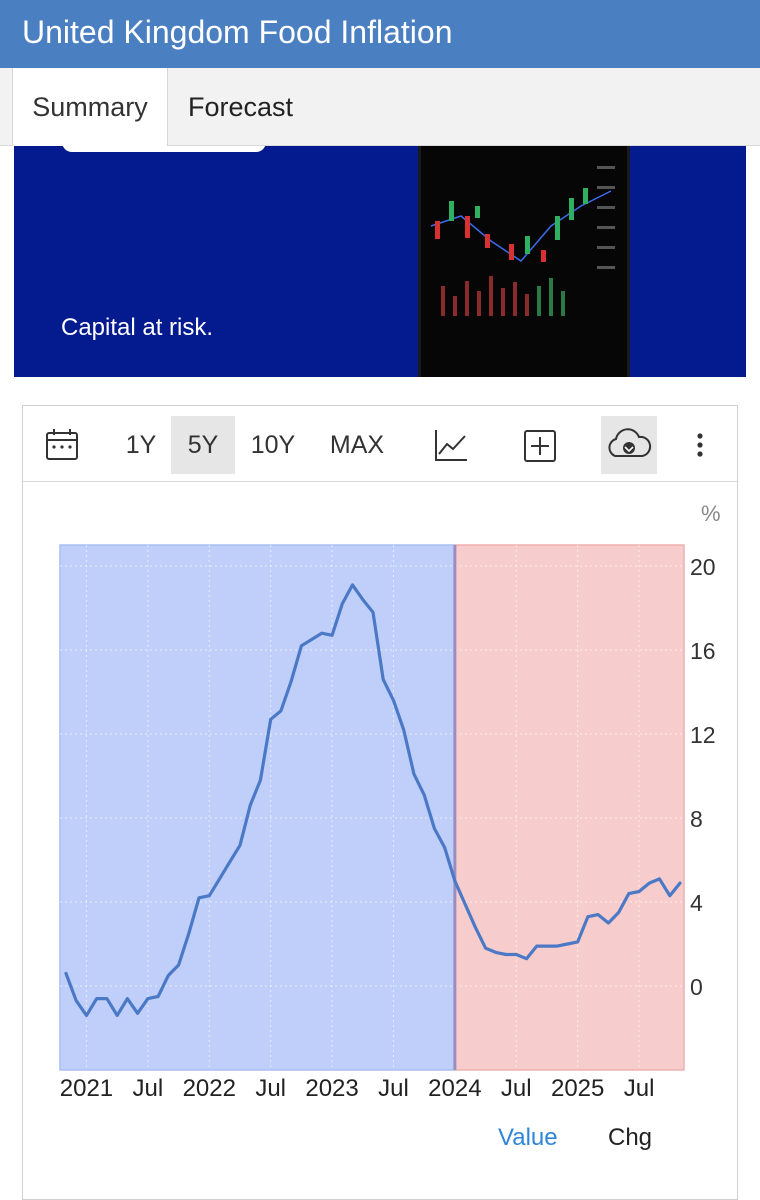  I want to click on y-tick-label: 20, so click(703, 567).